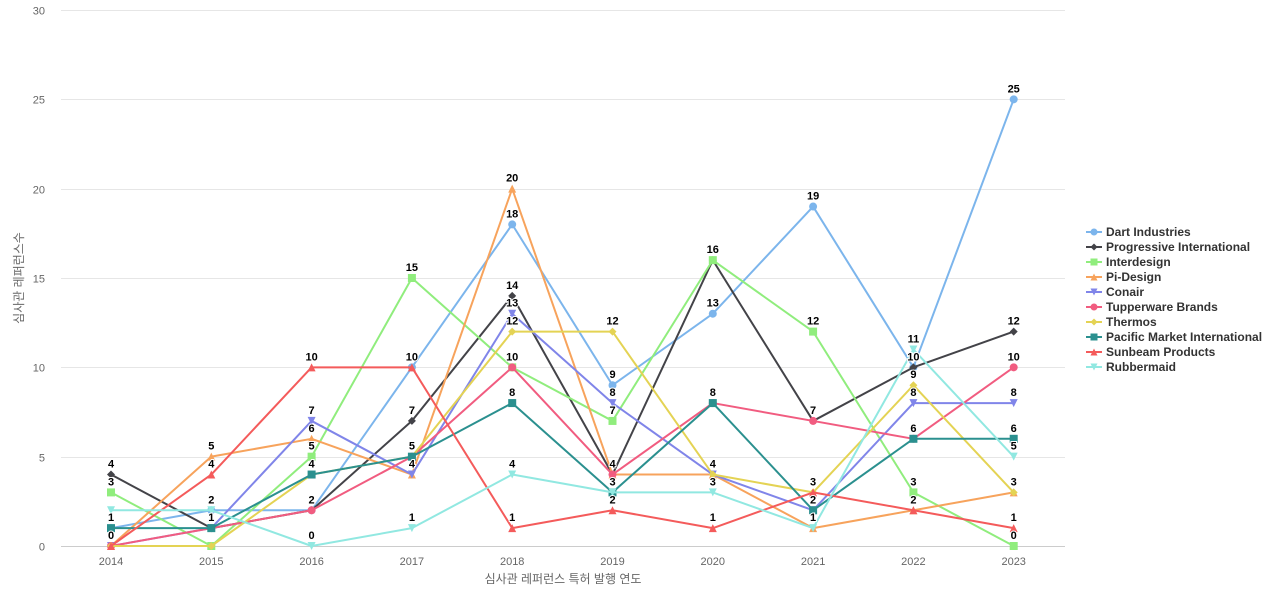 The image size is (1280, 600). Describe the element at coordinates (1013, 562) in the screenshot. I see `x-tick-label: 2023` at that location.